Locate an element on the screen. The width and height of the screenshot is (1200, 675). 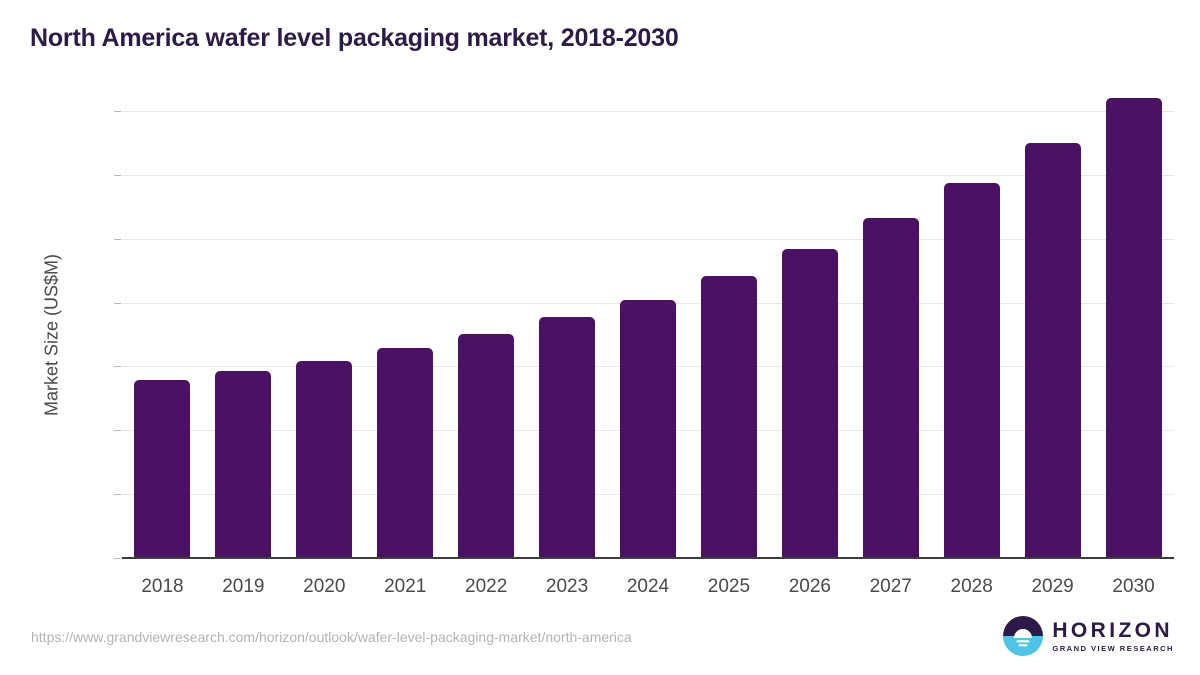
bar-2022 is located at coordinates (486, 445).